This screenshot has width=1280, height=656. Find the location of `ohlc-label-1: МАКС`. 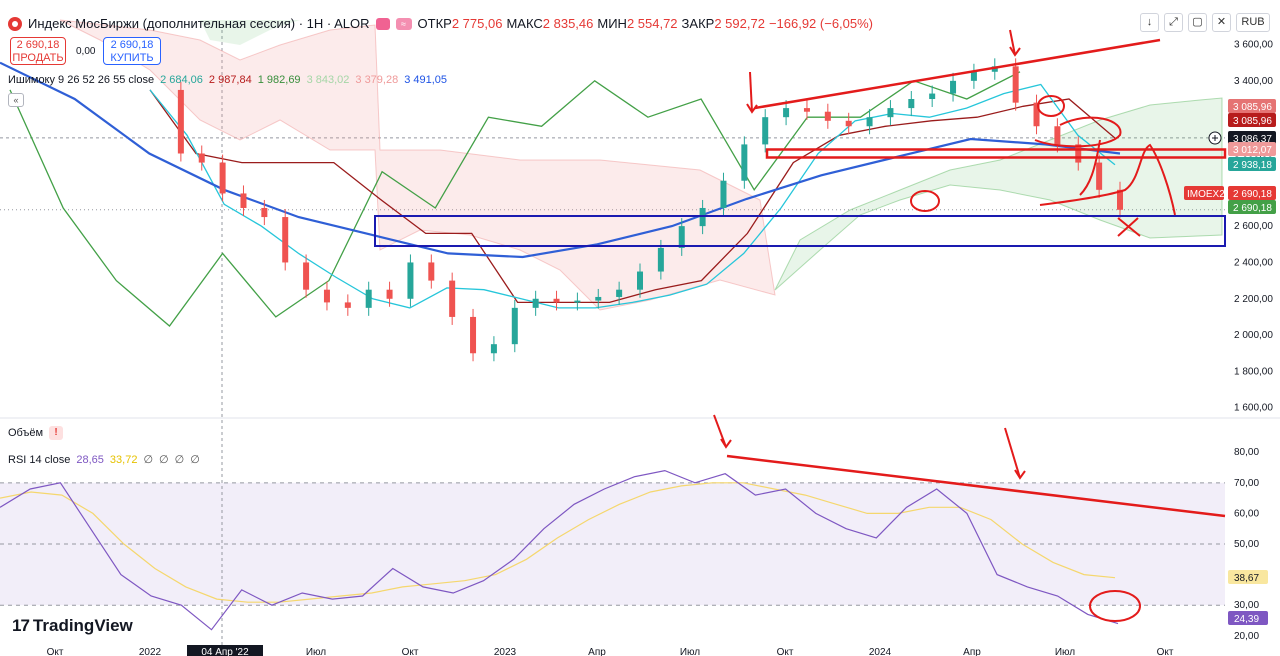

ohlc-label-1: МАКС is located at coordinates (524, 23).